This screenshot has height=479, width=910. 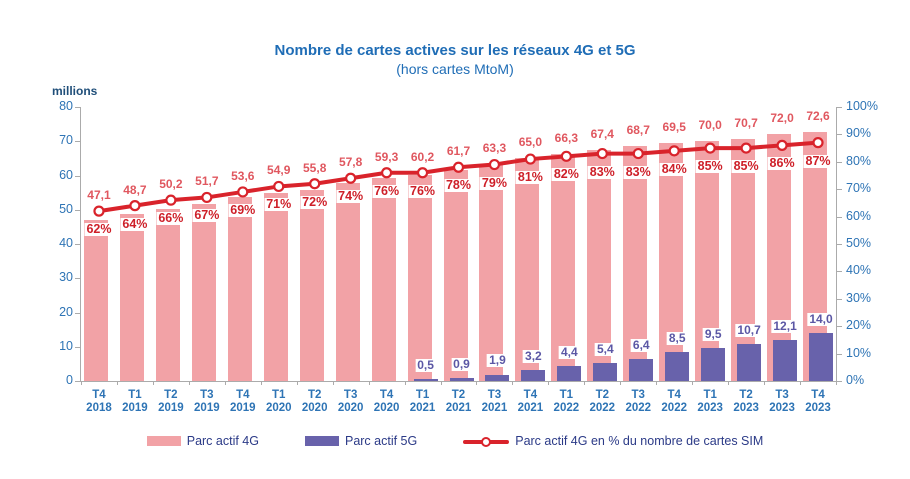 What do you see at coordinates (315, 167) in the screenshot?
I see `value-label-4g: 55,8` at bounding box center [315, 167].